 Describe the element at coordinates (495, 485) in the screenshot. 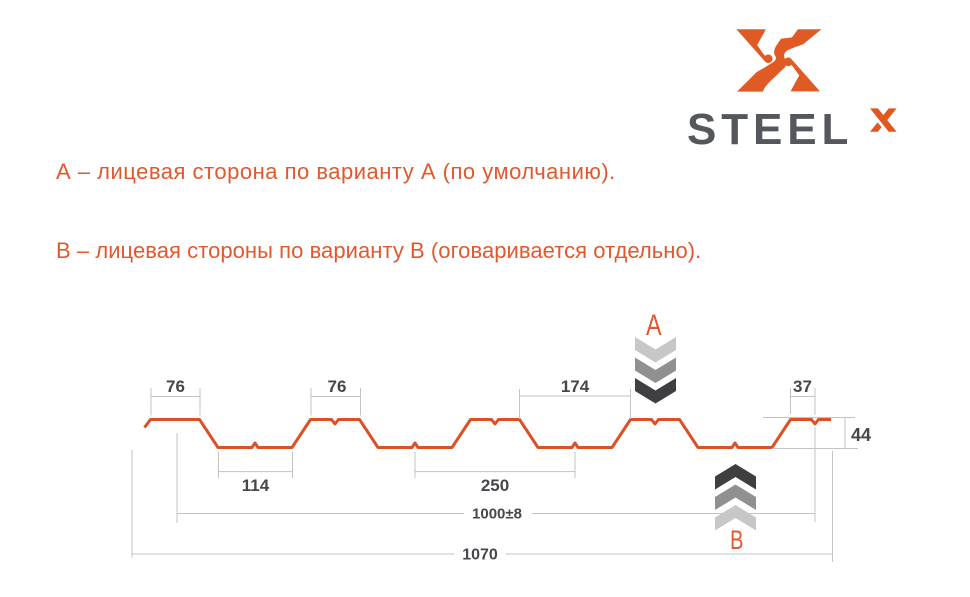

I see `svg-text: 250` at that location.